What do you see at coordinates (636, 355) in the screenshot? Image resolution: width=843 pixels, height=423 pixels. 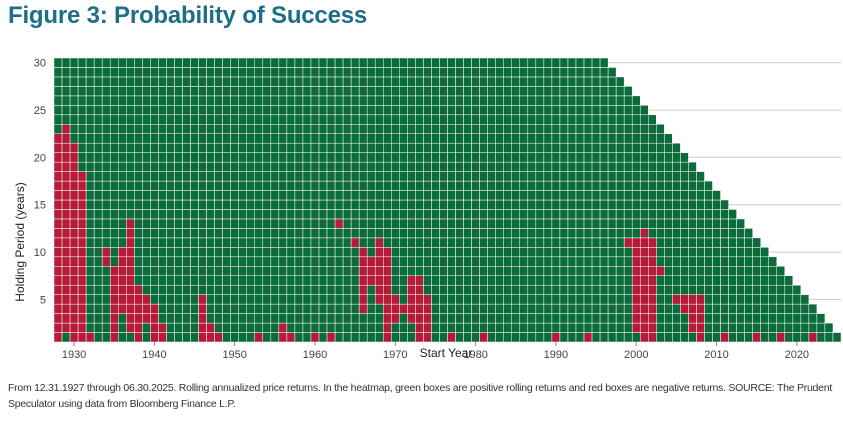 I see `x-tick-label: 2000` at bounding box center [636, 355].